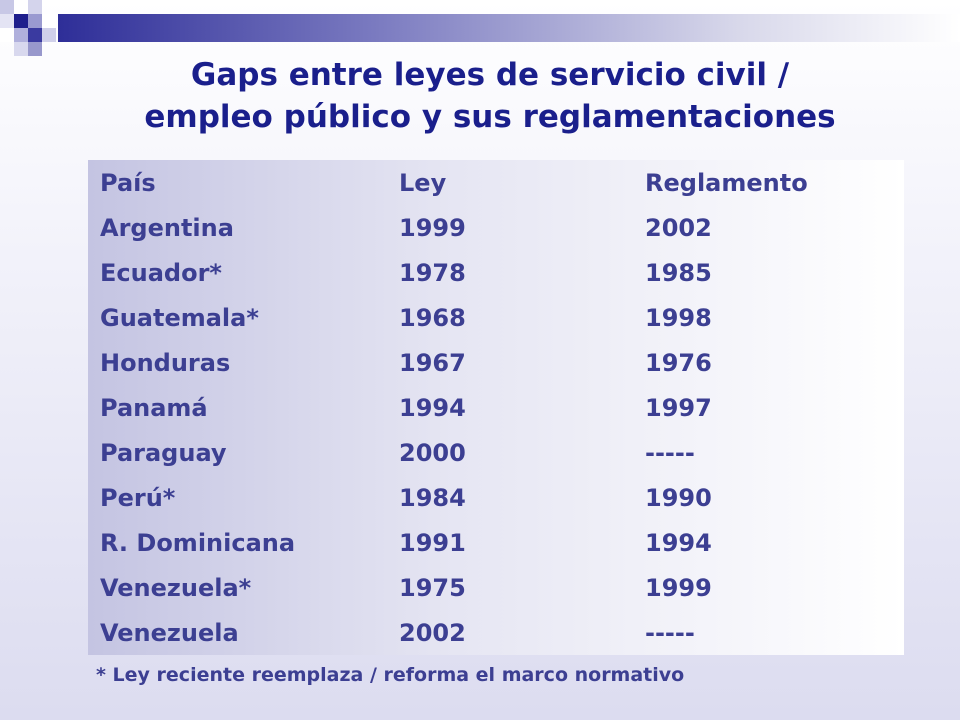  What do you see at coordinates (163, 452) in the screenshot?
I see `country-cell: Paraguay` at bounding box center [163, 452].